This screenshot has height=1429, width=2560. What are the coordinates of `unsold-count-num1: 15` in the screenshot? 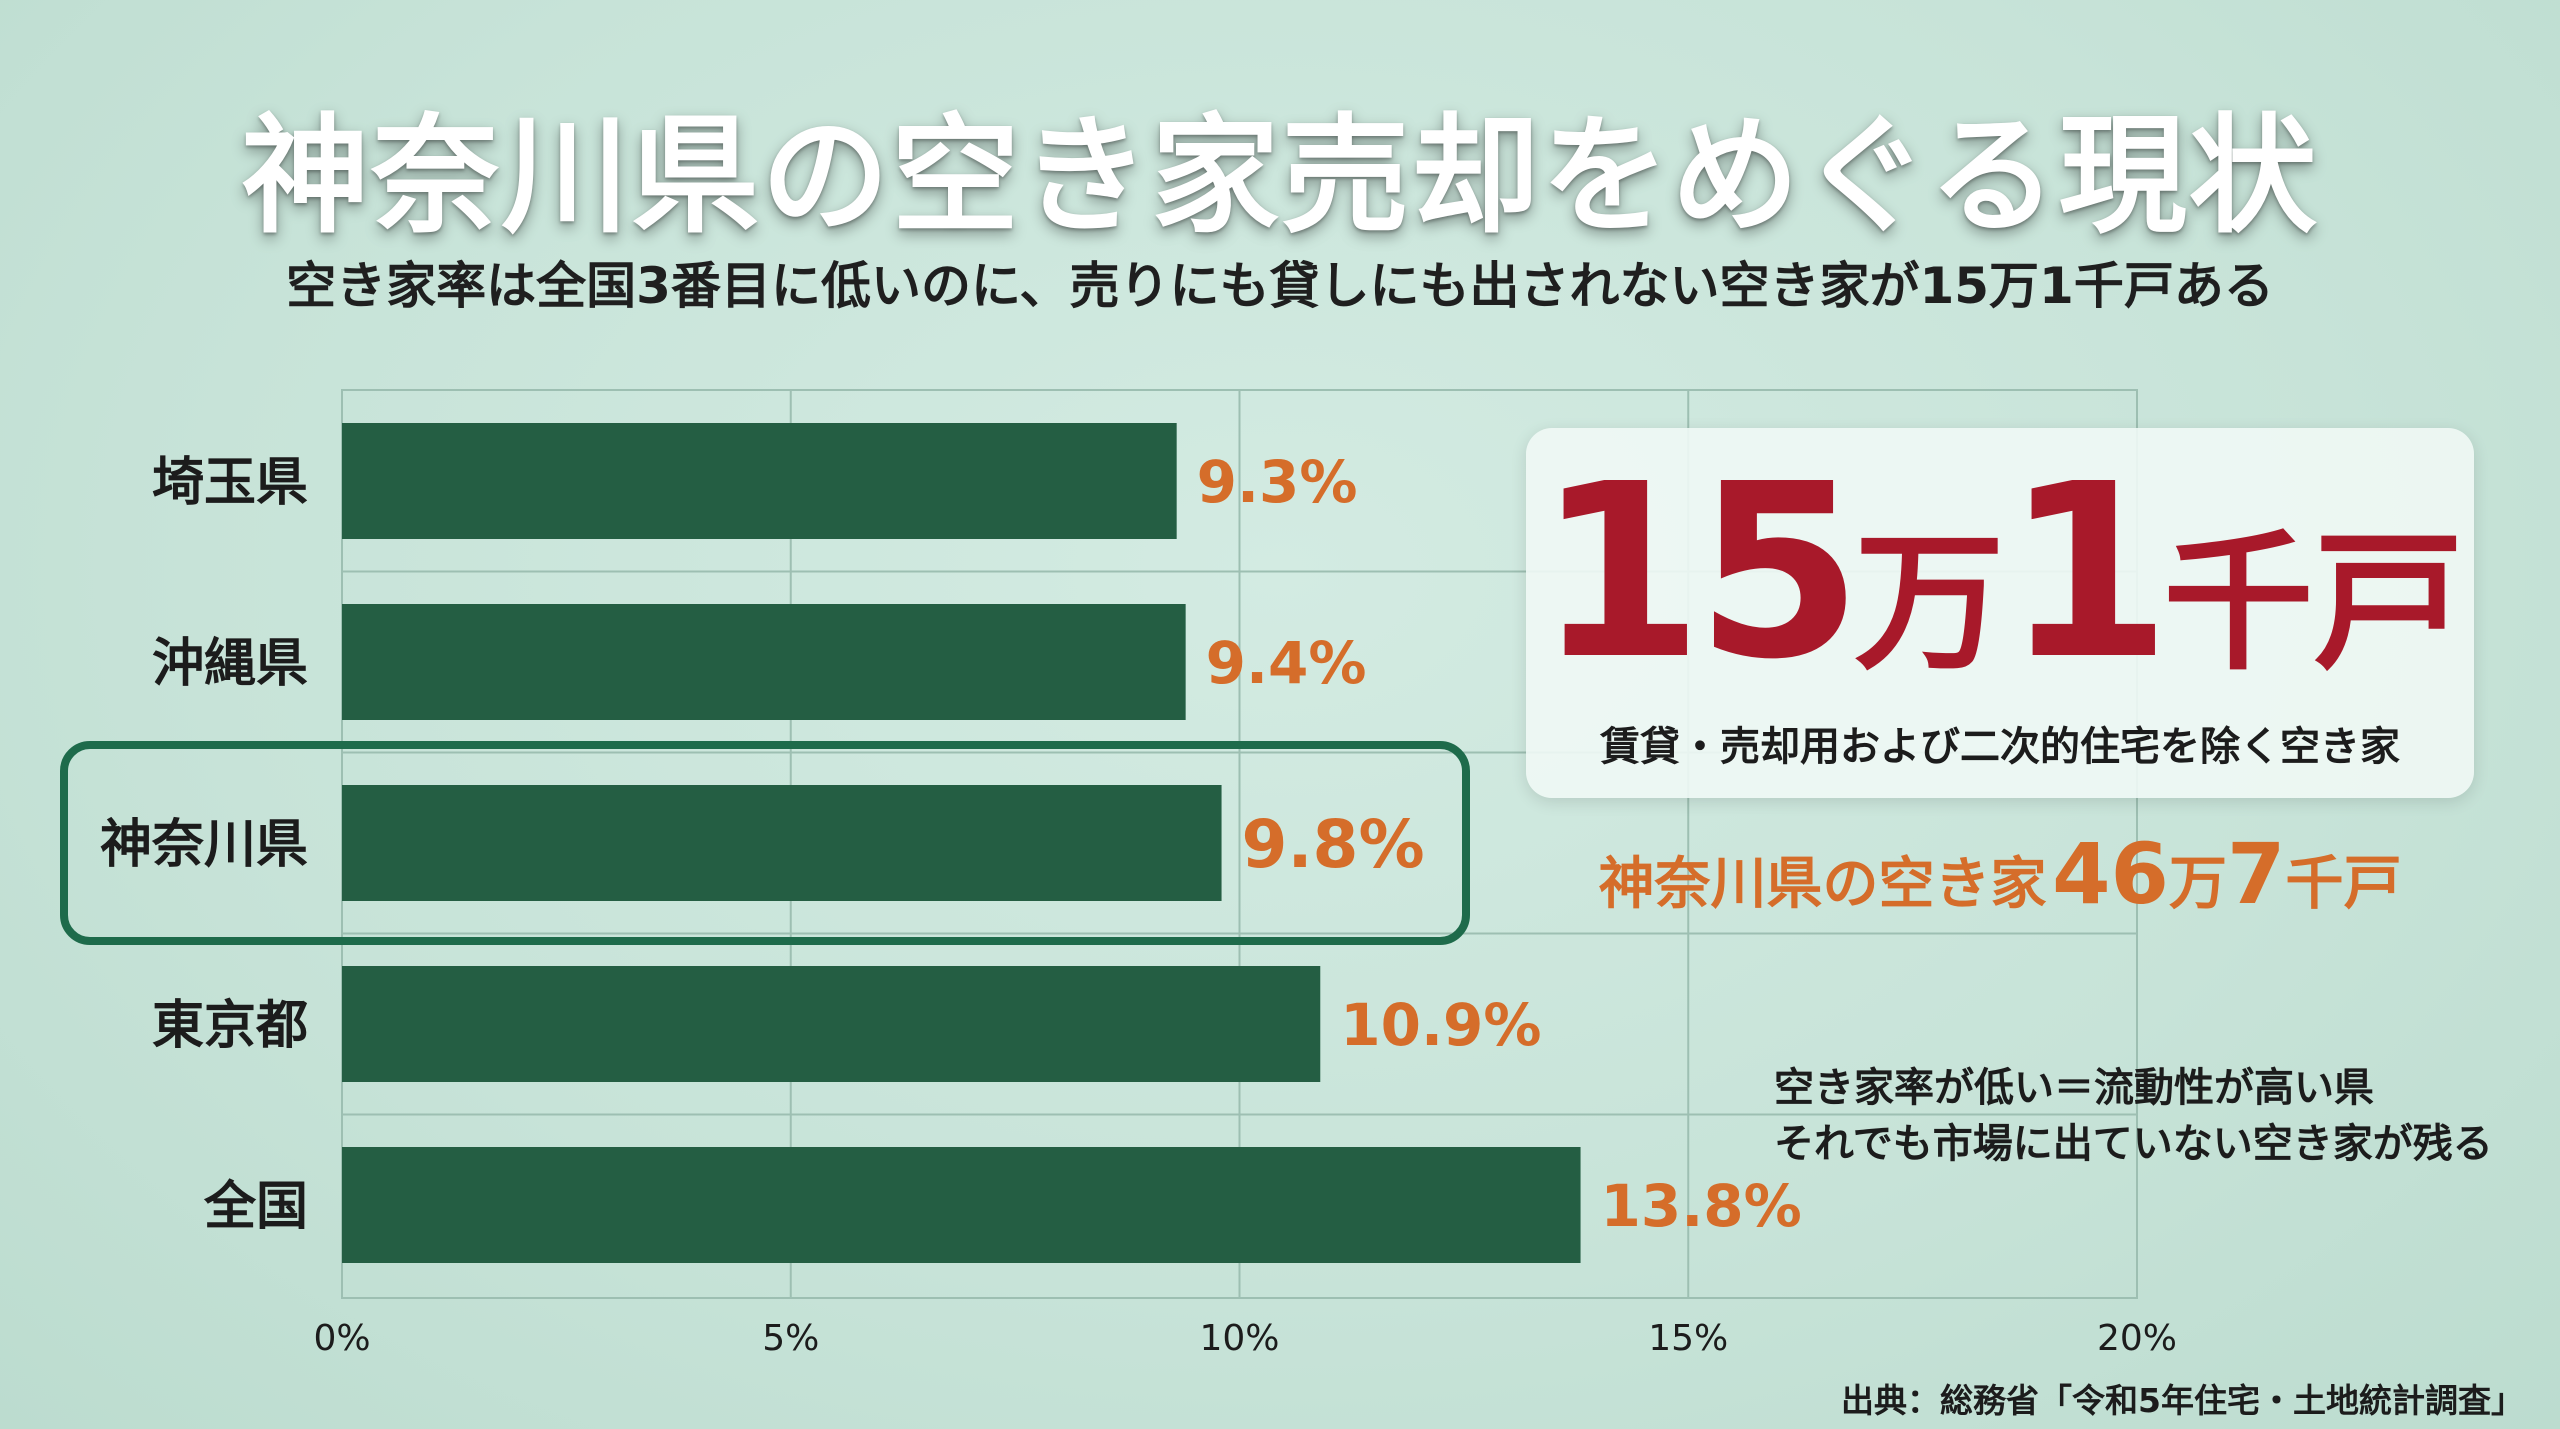 It's located at (1699, 572).